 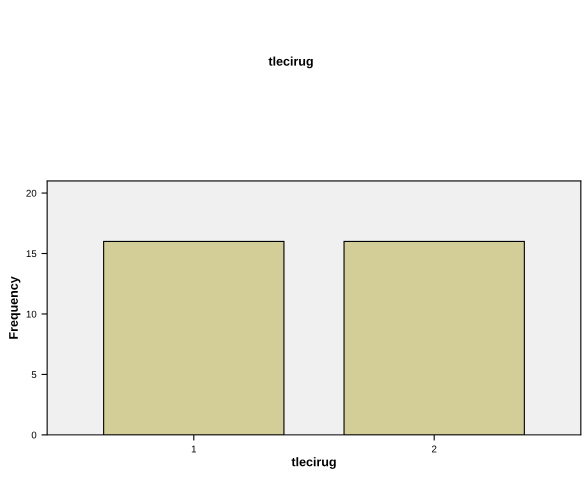 What do you see at coordinates (194, 449) in the screenshot?
I see `x-tick-label: 1` at bounding box center [194, 449].